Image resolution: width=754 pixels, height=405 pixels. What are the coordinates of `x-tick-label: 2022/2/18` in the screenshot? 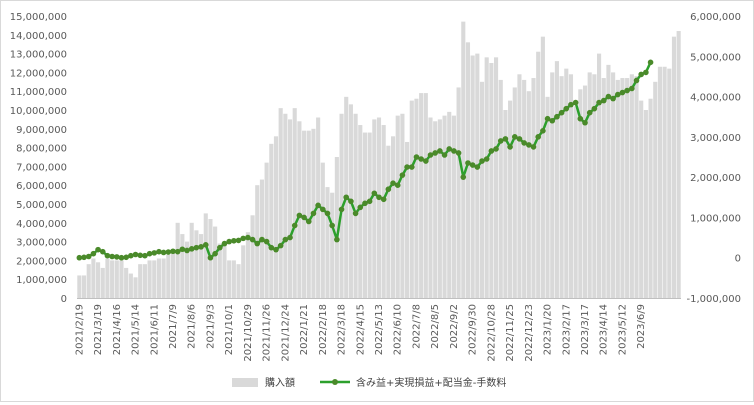 It's located at (323, 329).